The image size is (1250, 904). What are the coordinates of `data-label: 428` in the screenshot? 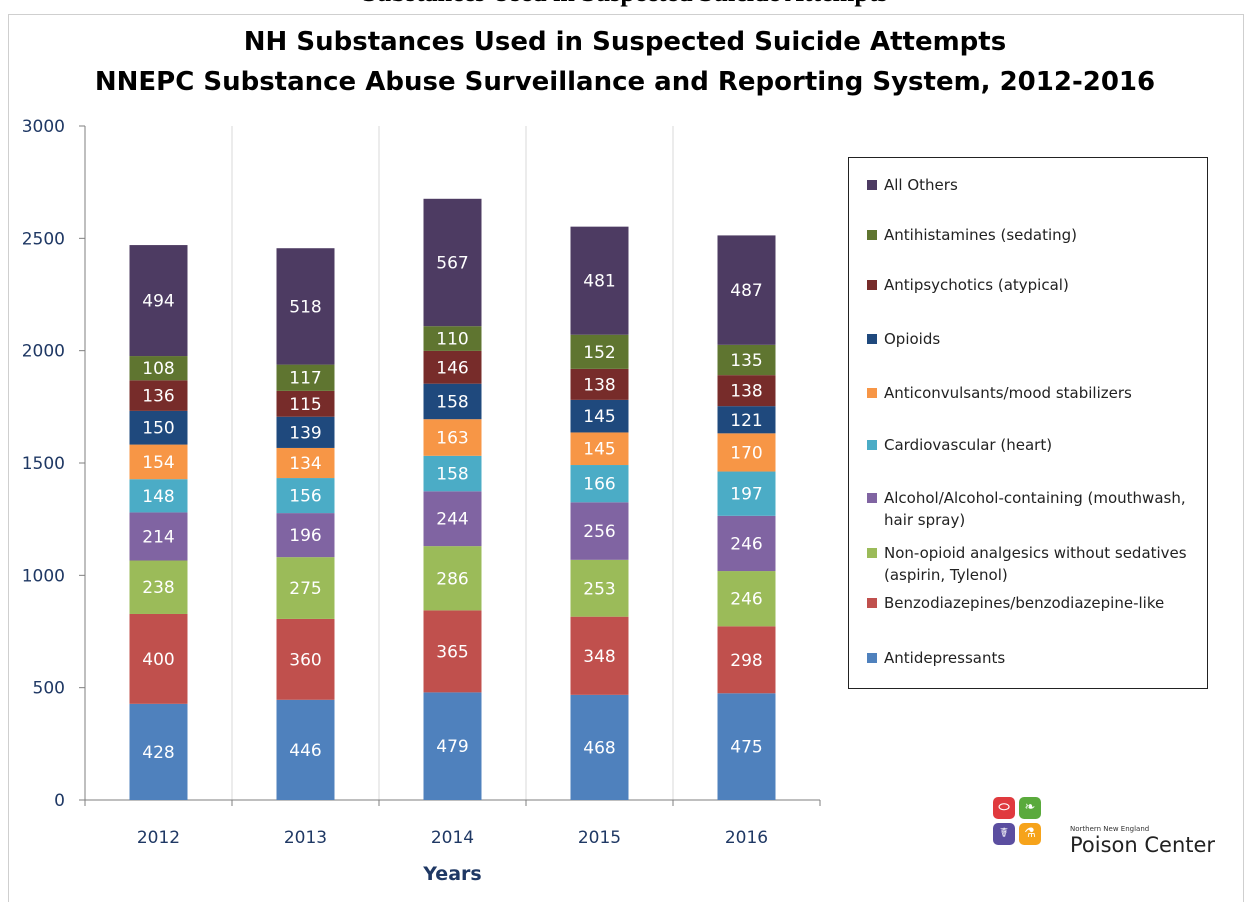 It's located at (158, 753).